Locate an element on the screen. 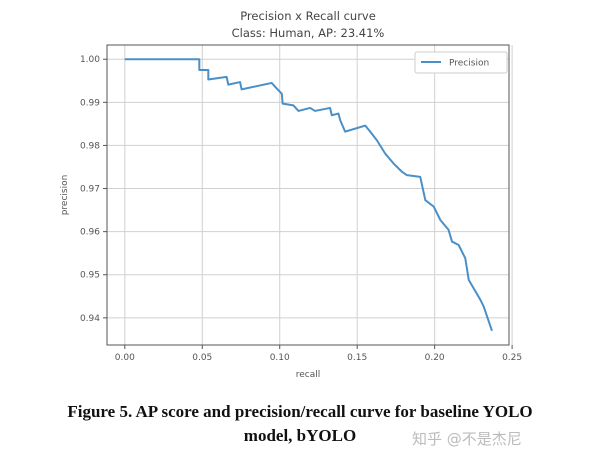 The width and height of the screenshot is (600, 458). y-tick-label: 0.97 is located at coordinates (90, 190).